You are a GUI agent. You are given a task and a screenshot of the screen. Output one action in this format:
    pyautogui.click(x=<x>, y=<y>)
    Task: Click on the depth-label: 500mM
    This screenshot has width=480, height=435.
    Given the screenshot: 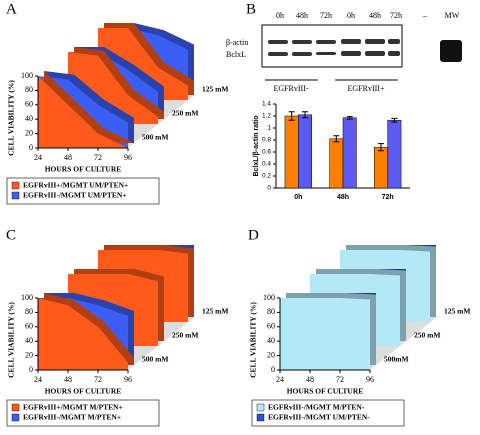 What is the action you would take?
    pyautogui.click(x=396, y=359)
    